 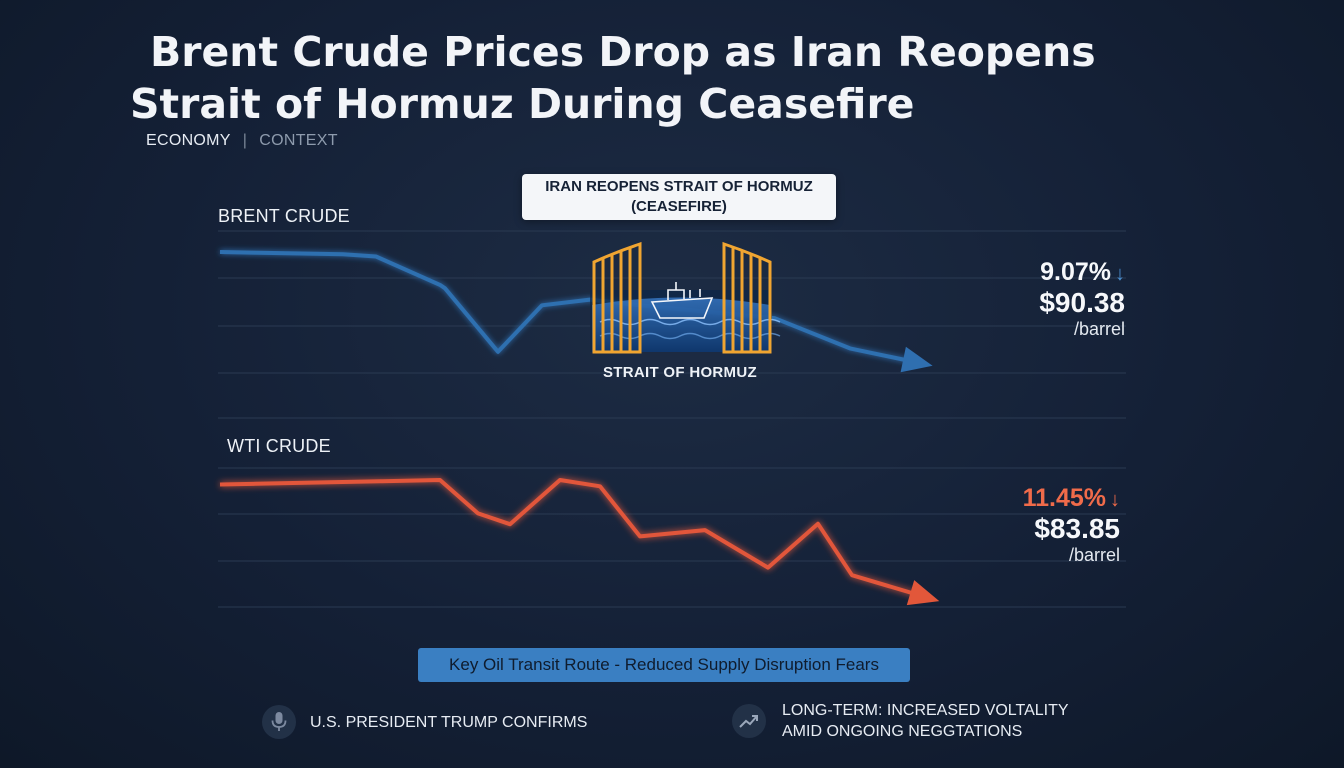 What do you see at coordinates (279, 446) in the screenshot?
I see `wti-series-label: WTI CRUDE` at bounding box center [279, 446].